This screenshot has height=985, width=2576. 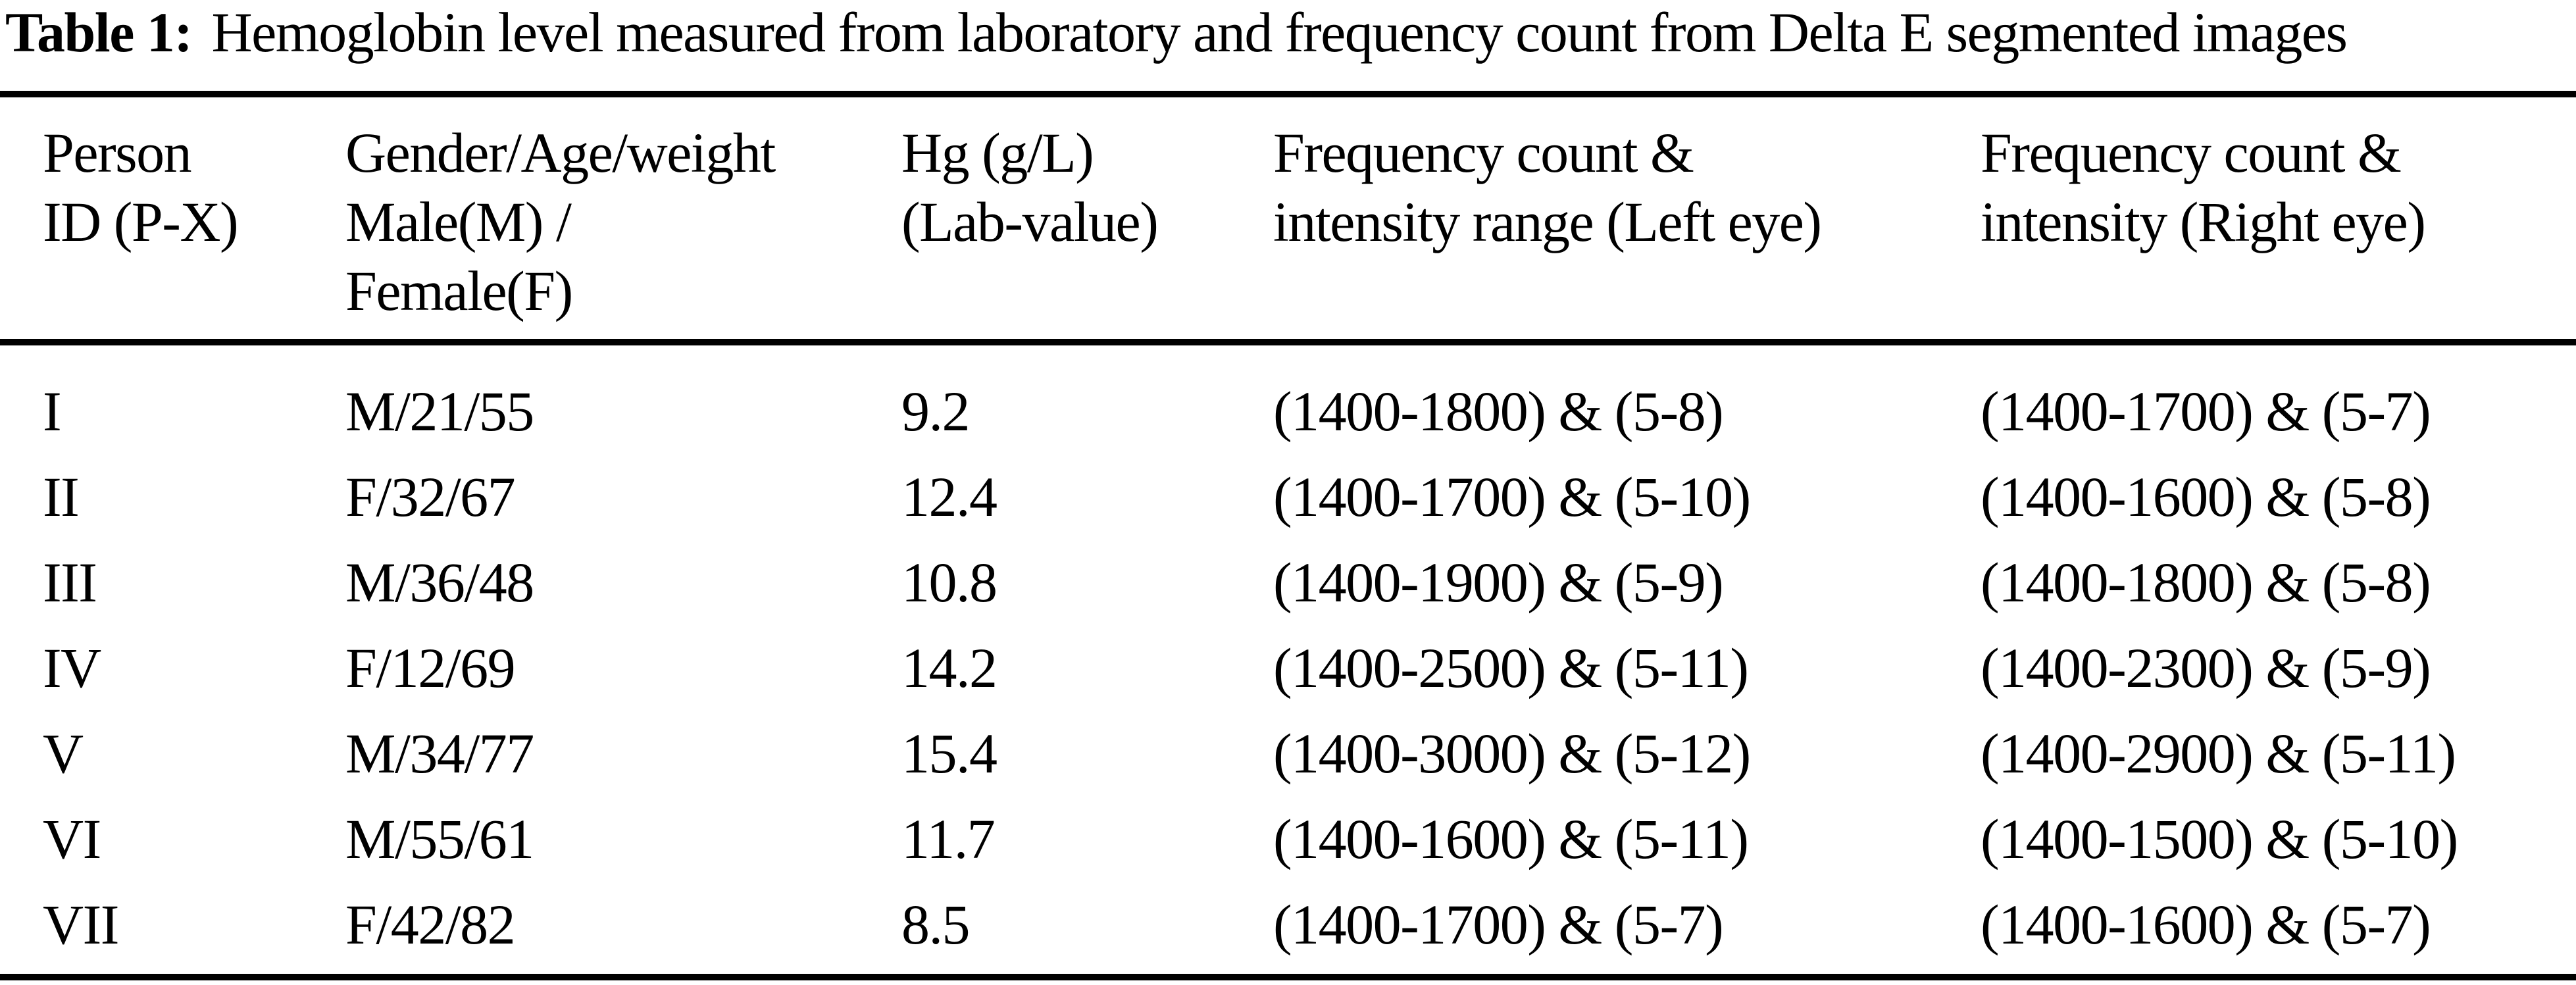 I want to click on column-header-frequency-right-eye: Frequency count & intensity (Right eye), so click(x=2278, y=219).